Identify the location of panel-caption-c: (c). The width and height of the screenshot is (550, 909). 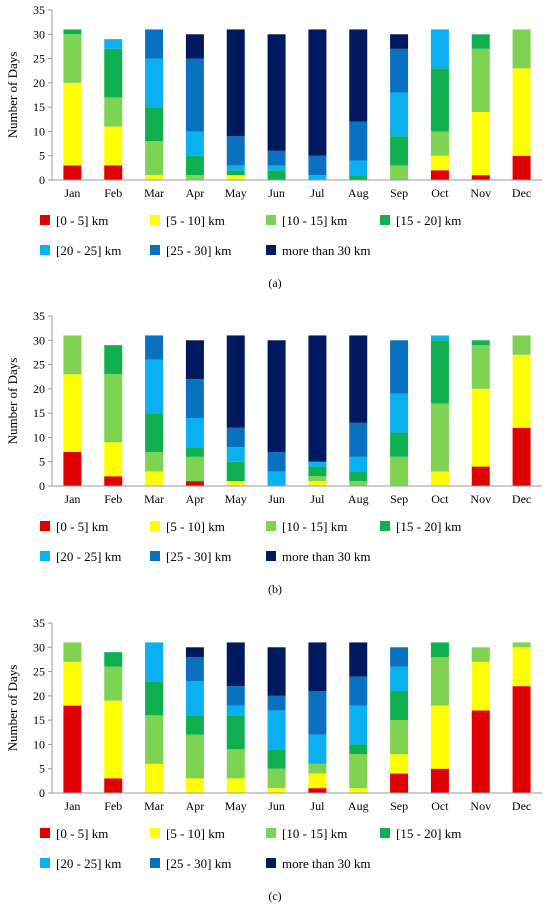
(275, 896).